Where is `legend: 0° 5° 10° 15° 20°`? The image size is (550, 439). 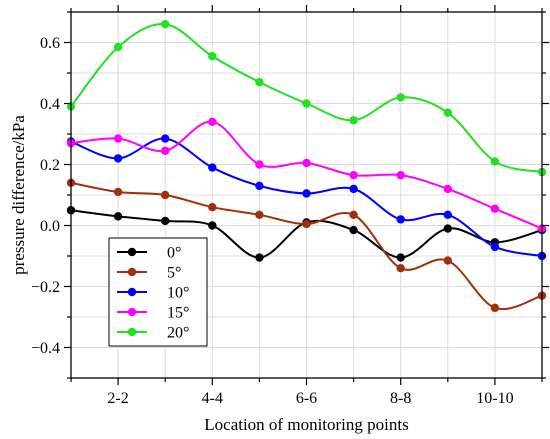
legend: 0° 5° 10° 15° 20° is located at coordinates (158, 292).